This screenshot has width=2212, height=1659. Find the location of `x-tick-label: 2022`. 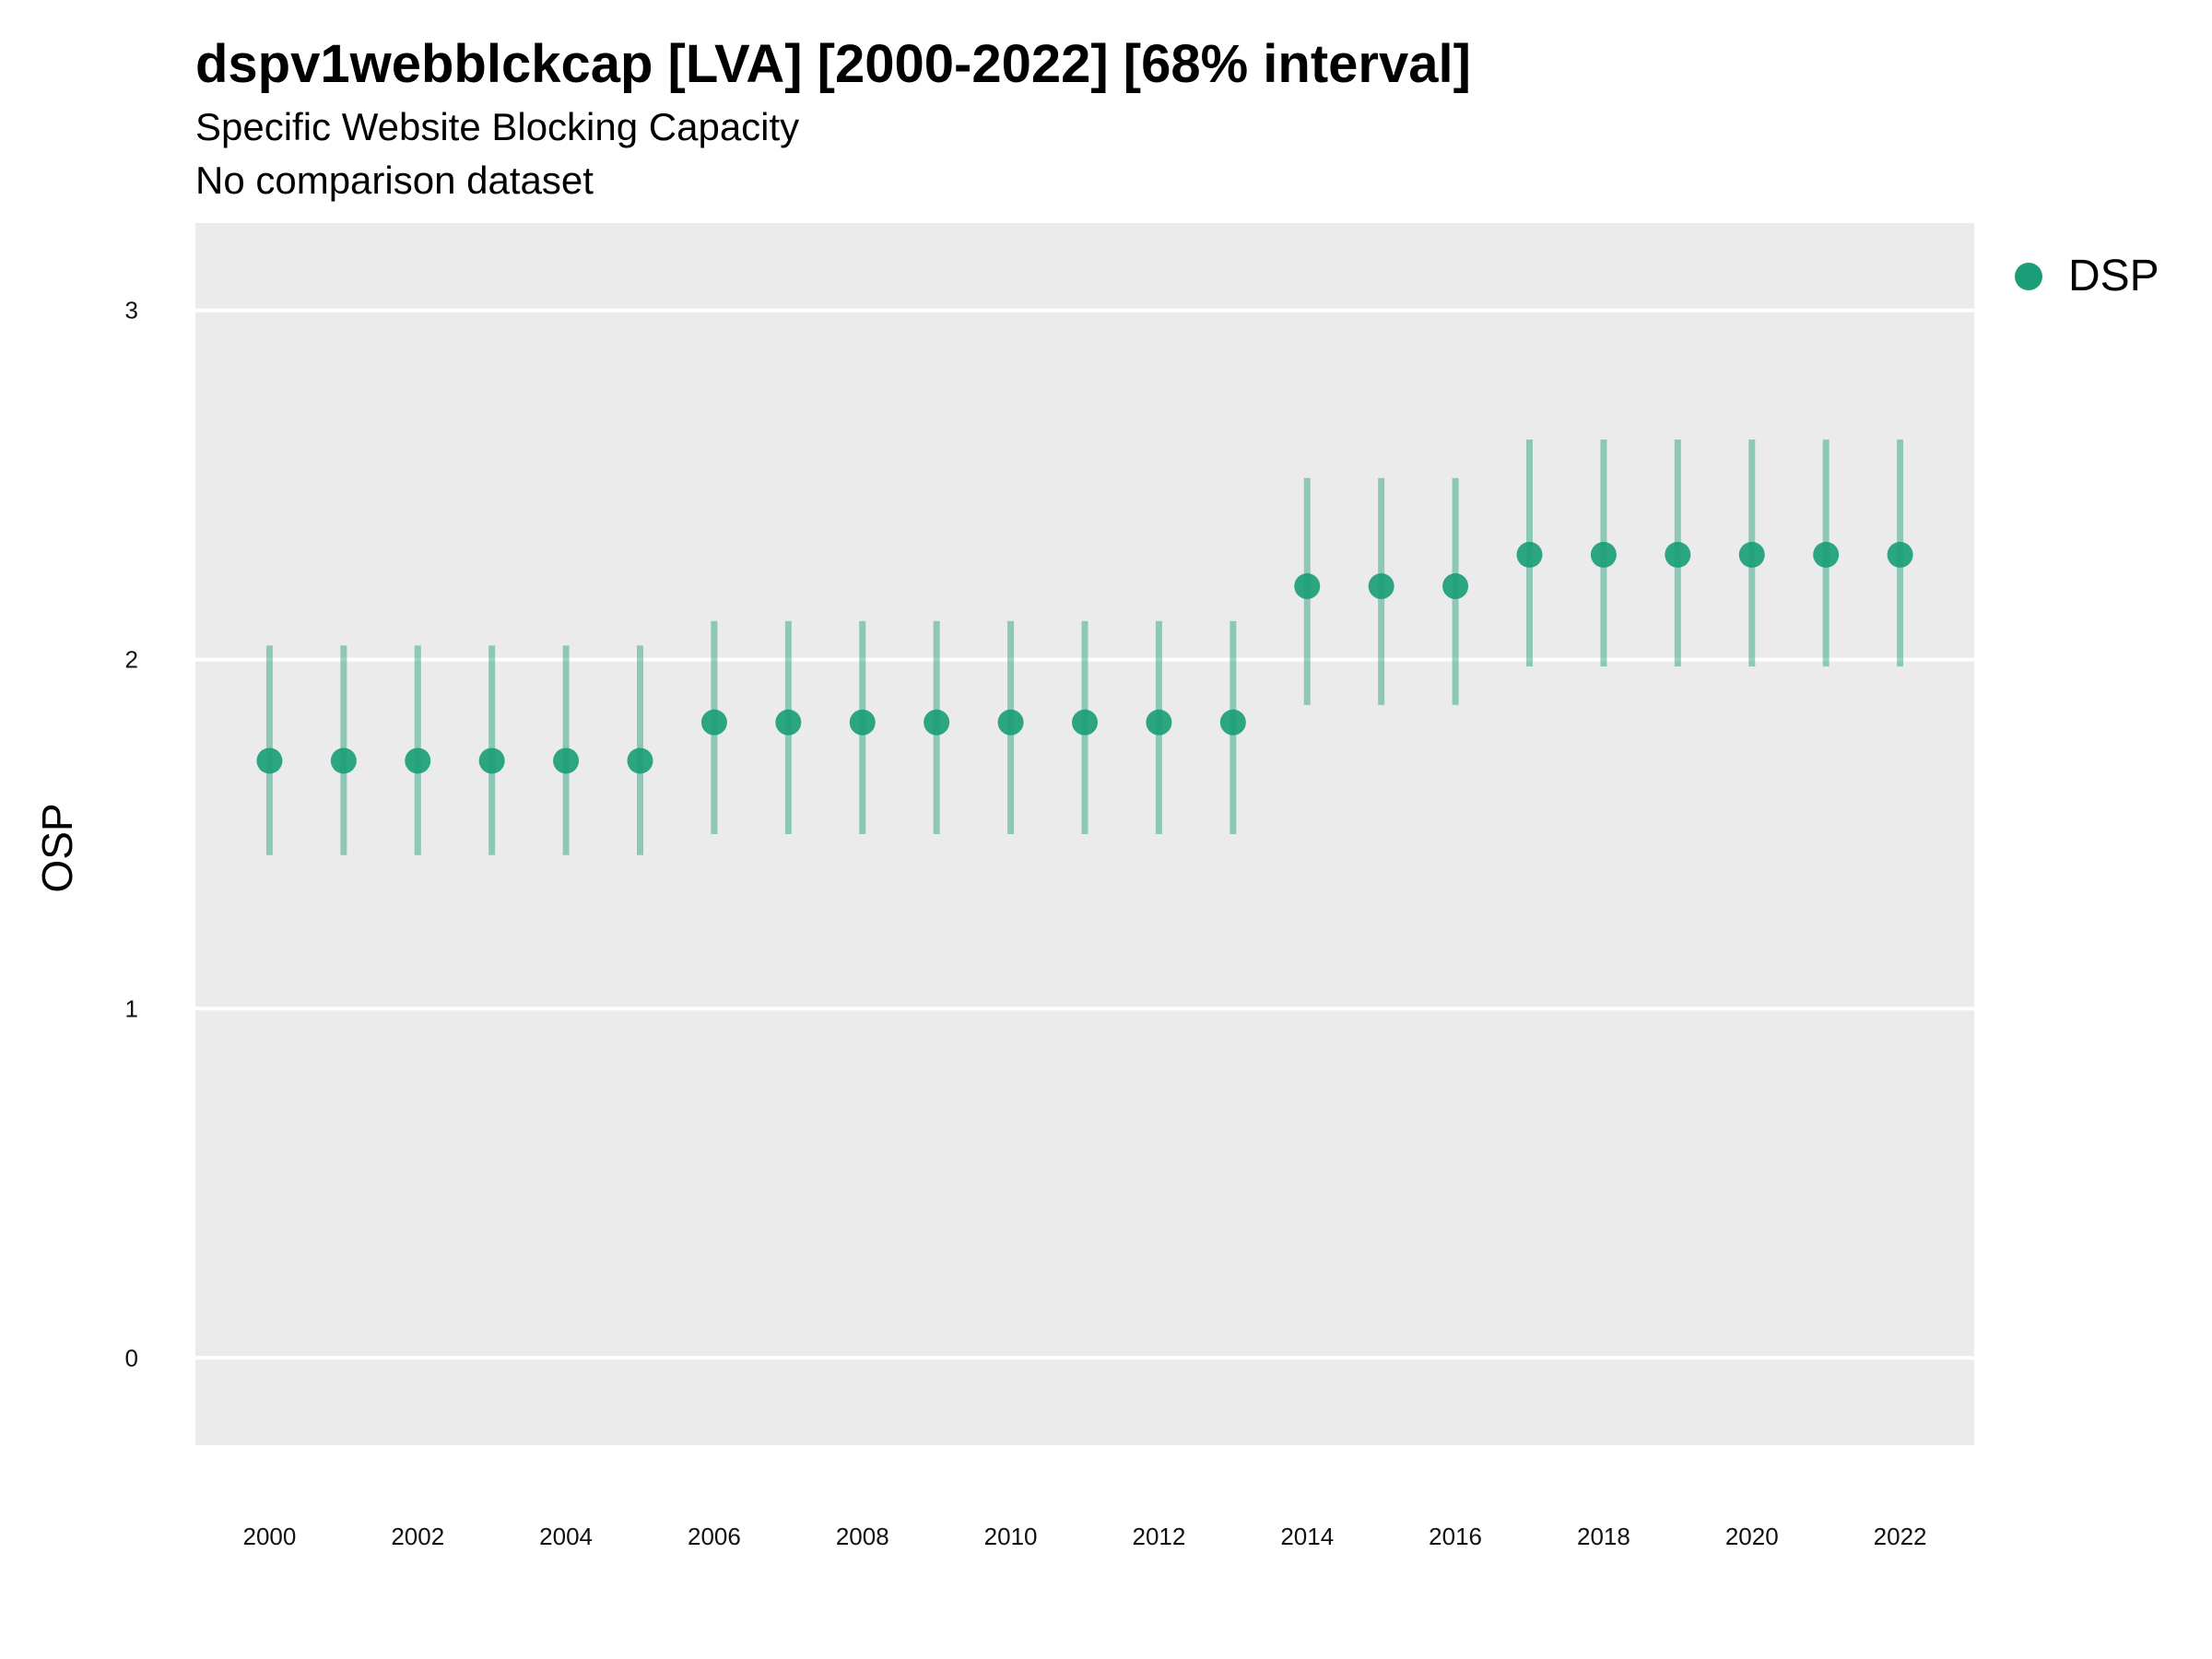

x-tick-label: 2022 is located at coordinates (1900, 1536).